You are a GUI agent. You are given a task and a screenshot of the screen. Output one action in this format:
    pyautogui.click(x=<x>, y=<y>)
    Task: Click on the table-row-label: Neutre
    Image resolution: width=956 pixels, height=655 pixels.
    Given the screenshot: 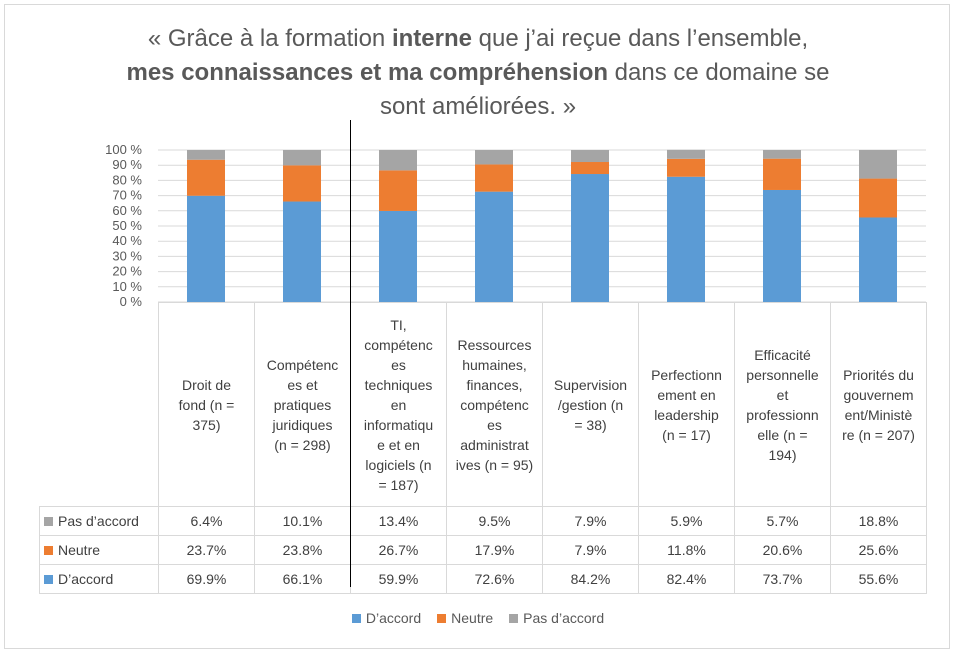 What is the action you would take?
    pyautogui.click(x=99, y=550)
    